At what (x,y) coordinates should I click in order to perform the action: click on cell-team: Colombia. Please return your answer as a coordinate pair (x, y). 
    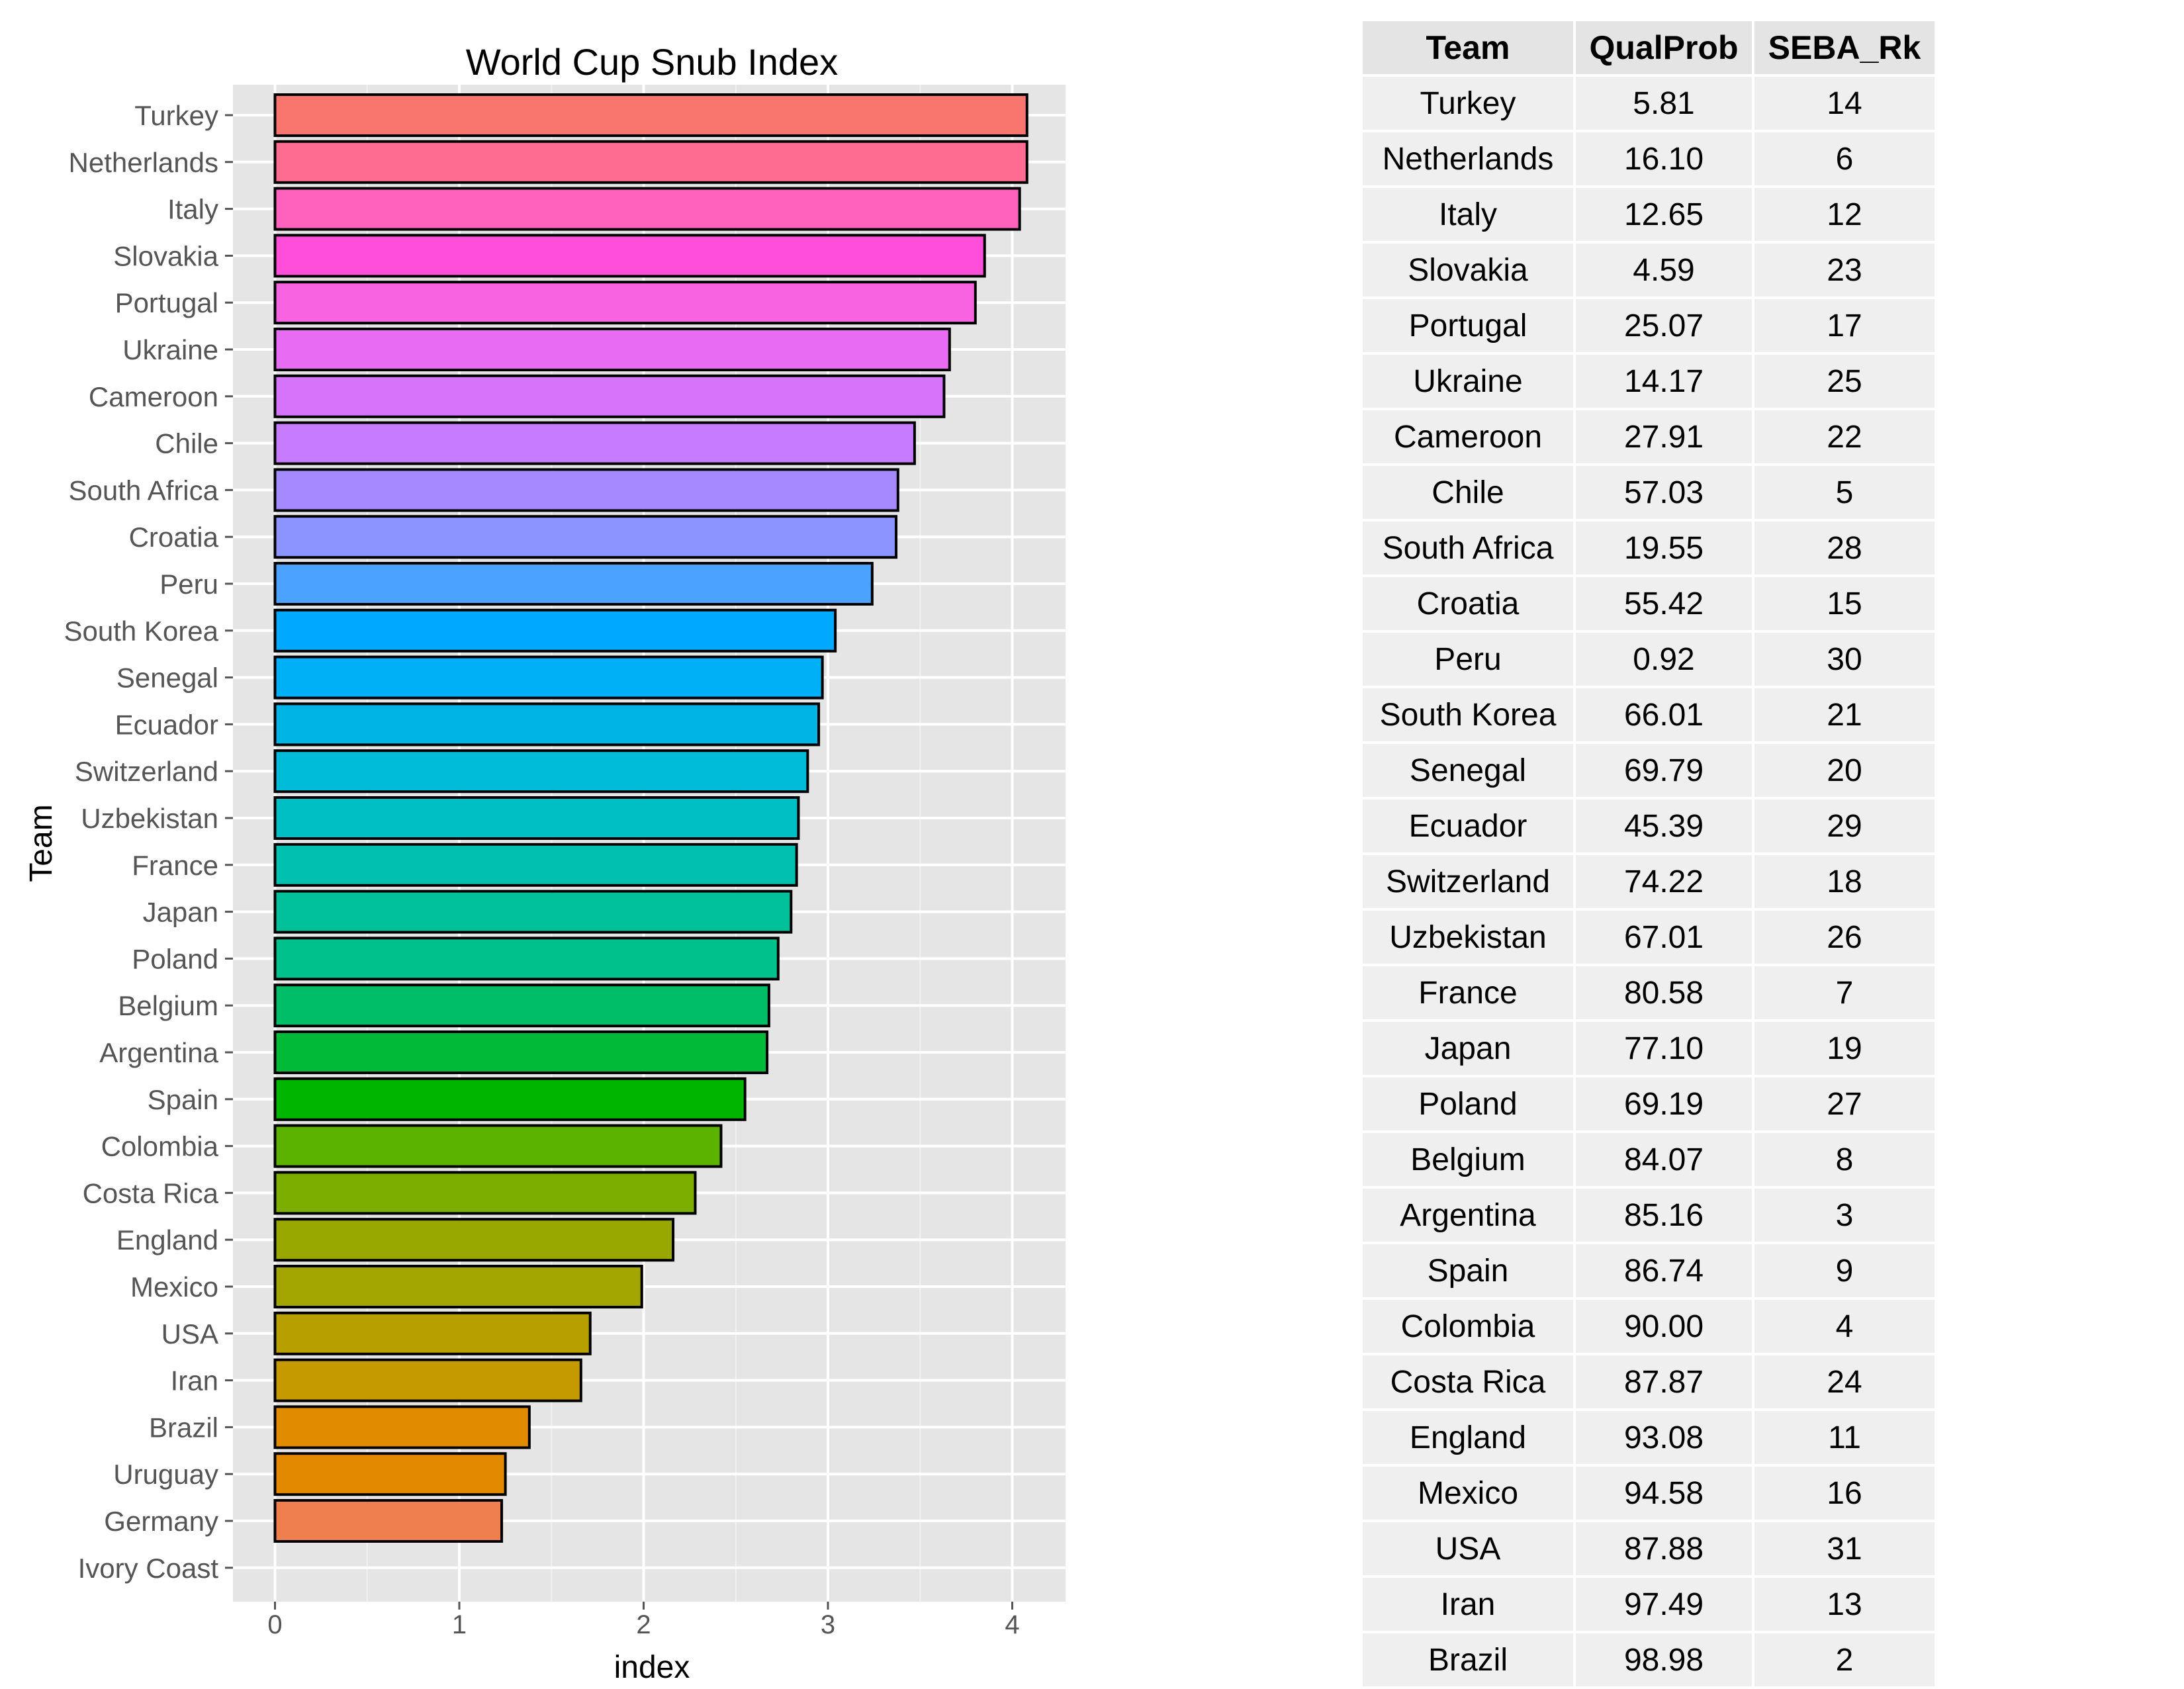
    Looking at the image, I should click on (1468, 1326).